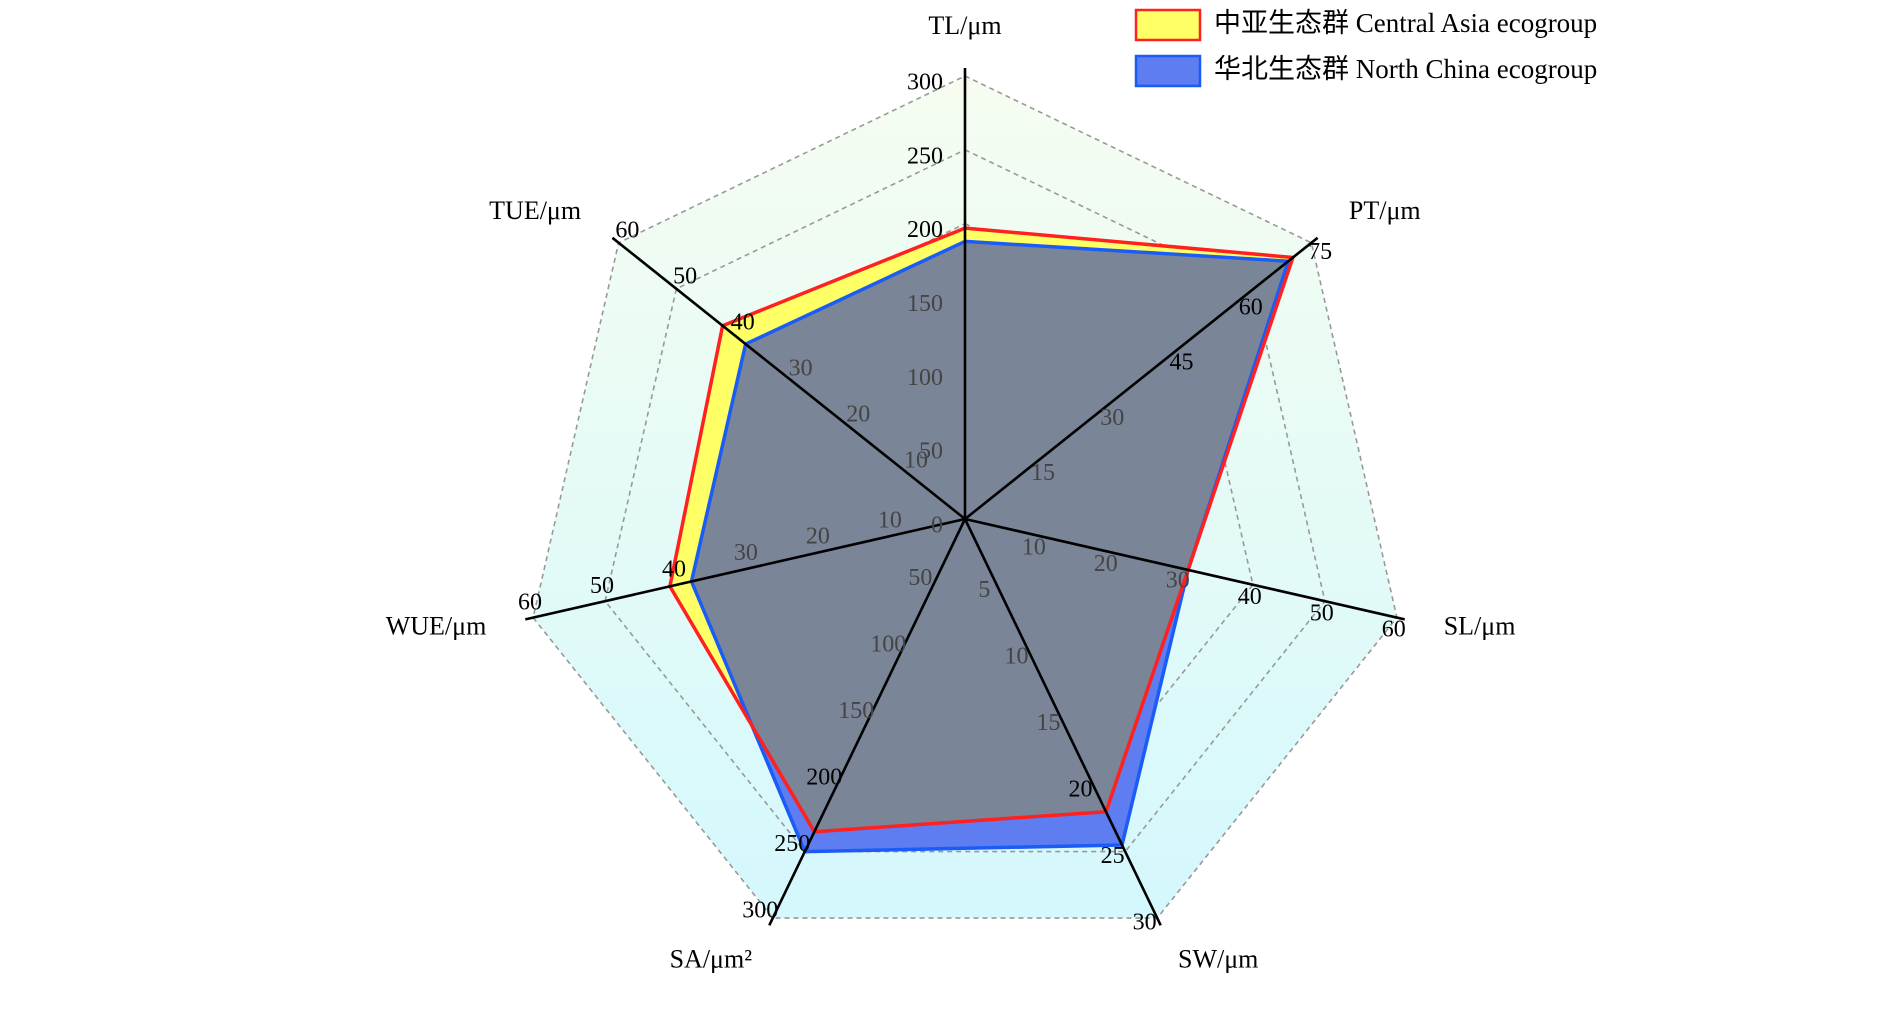 The width and height of the screenshot is (1890, 1012). What do you see at coordinates (1405, 23) in the screenshot?
I see `legend-label: 中亚生态群 Central Asia ecogroup` at bounding box center [1405, 23].